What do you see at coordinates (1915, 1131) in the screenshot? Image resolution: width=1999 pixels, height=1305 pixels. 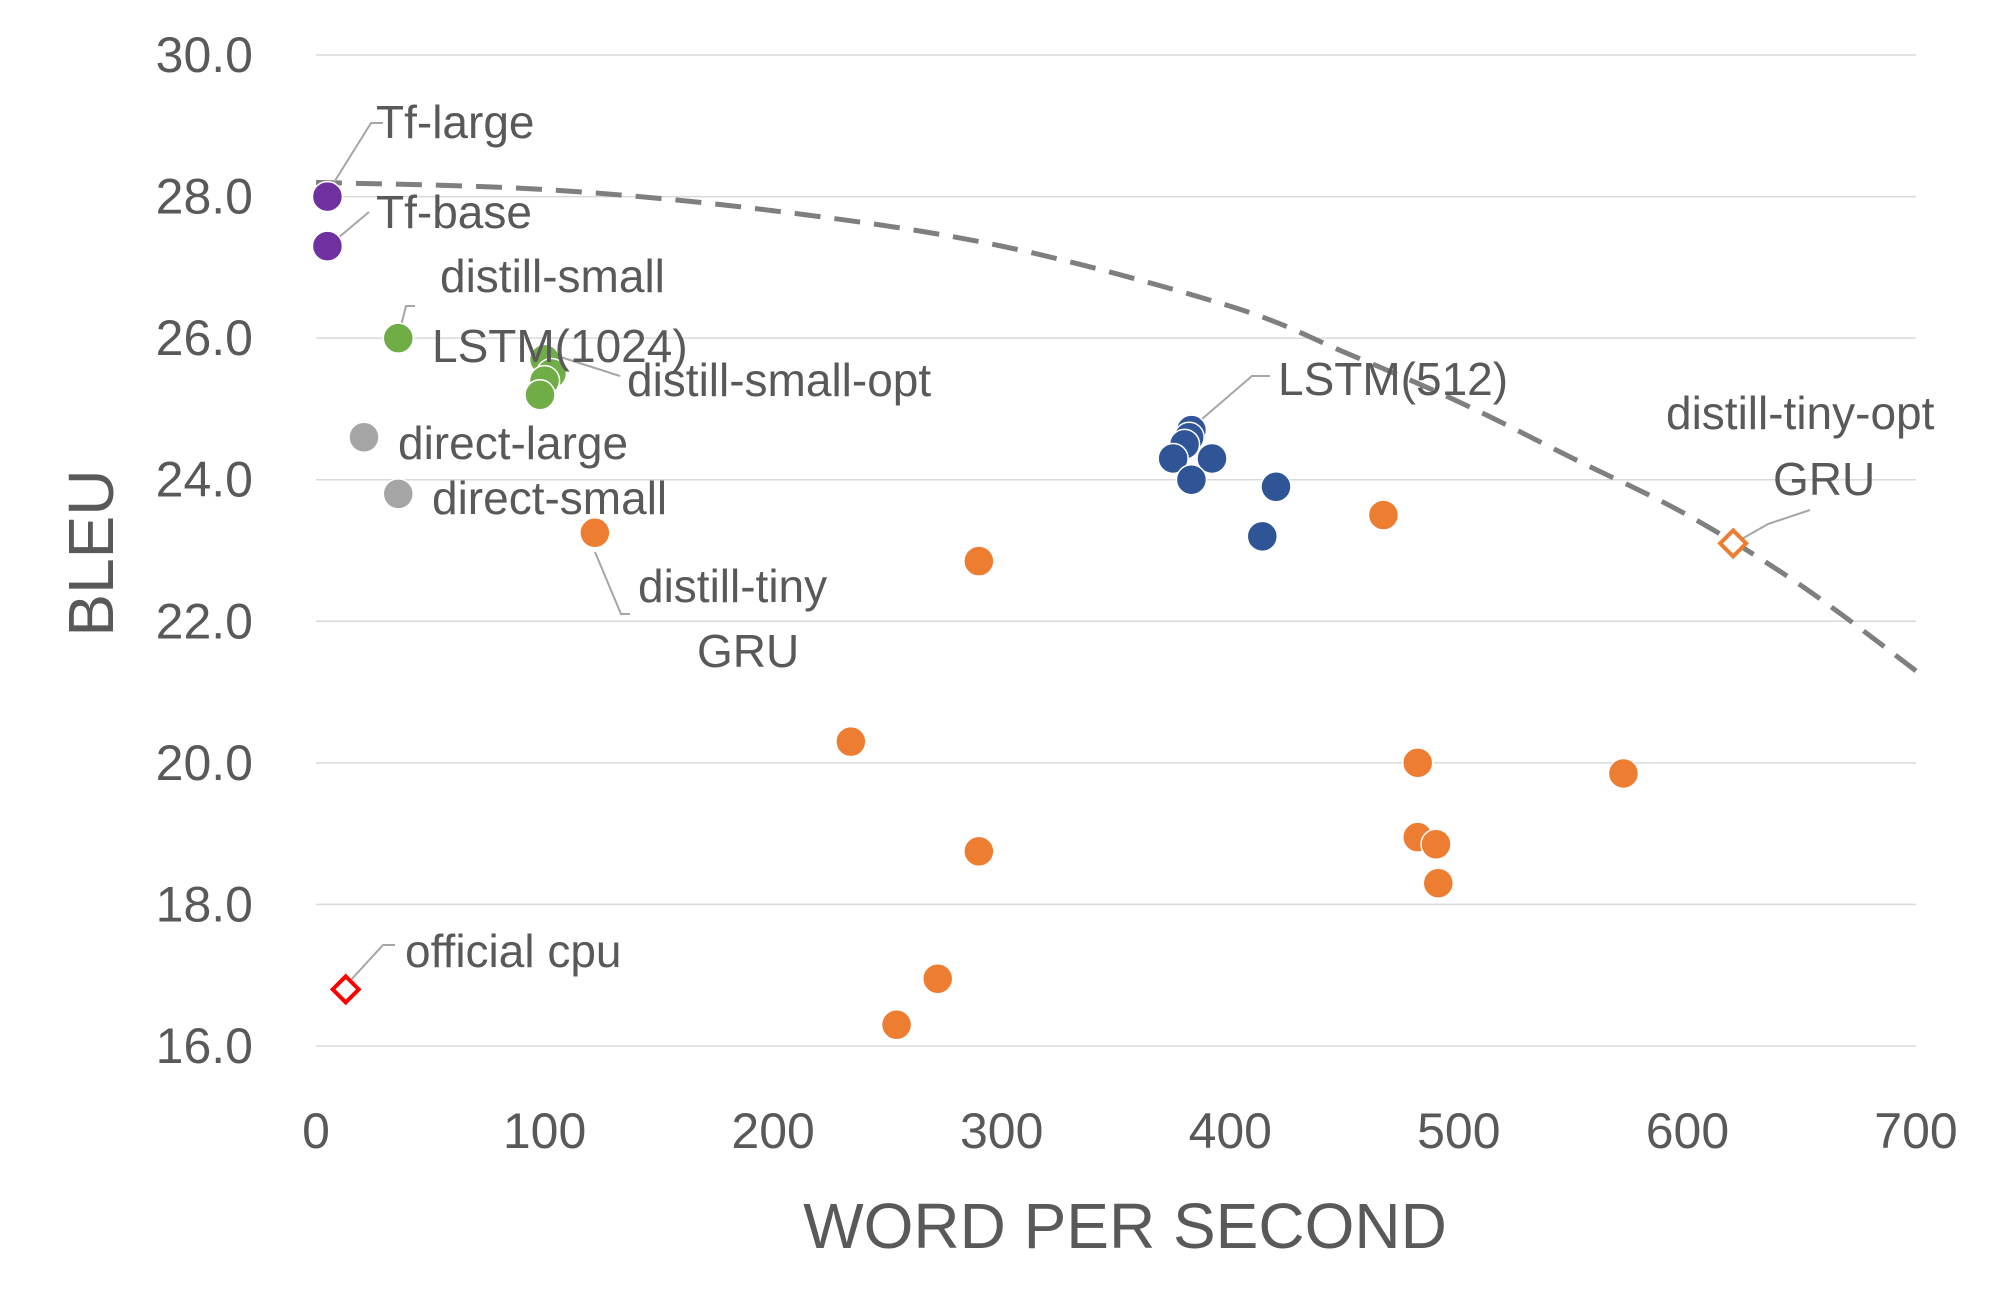 I see `x-tick-label: 700` at bounding box center [1915, 1131].